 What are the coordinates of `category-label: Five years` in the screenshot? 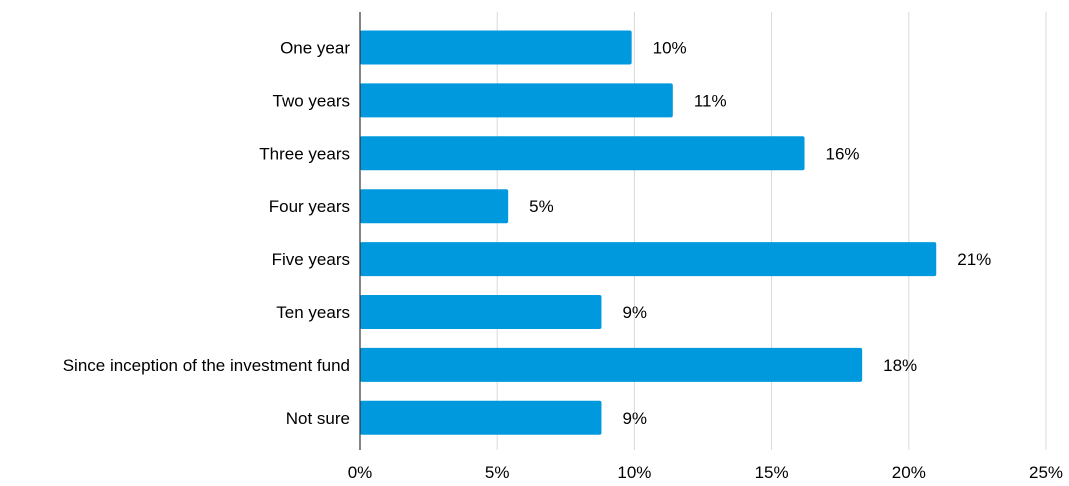 It's located at (311, 259).